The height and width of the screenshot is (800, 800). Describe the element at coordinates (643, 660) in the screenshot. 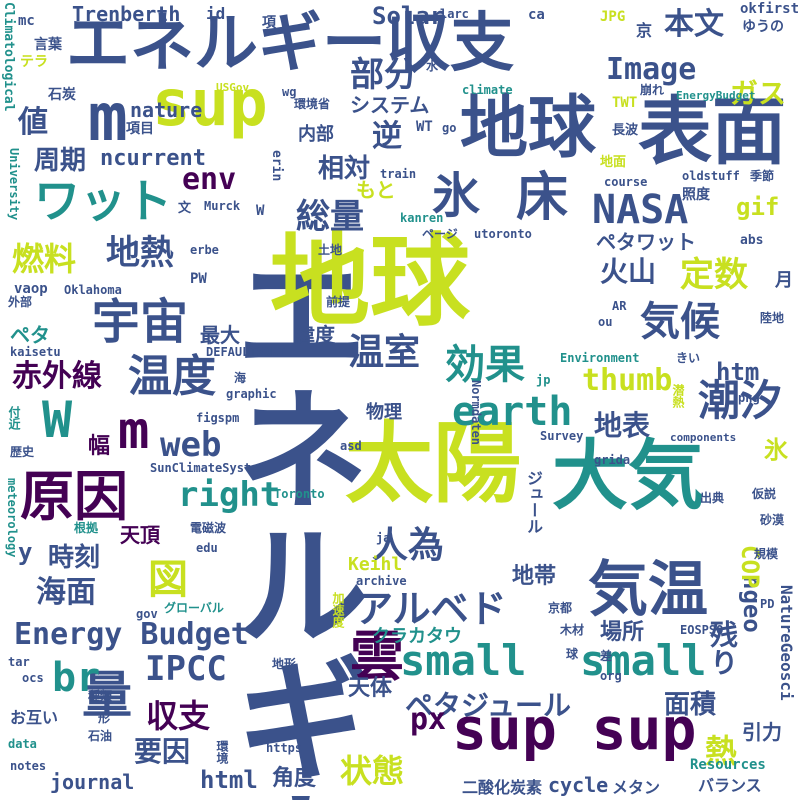

I see `word-small-right: small` at that location.